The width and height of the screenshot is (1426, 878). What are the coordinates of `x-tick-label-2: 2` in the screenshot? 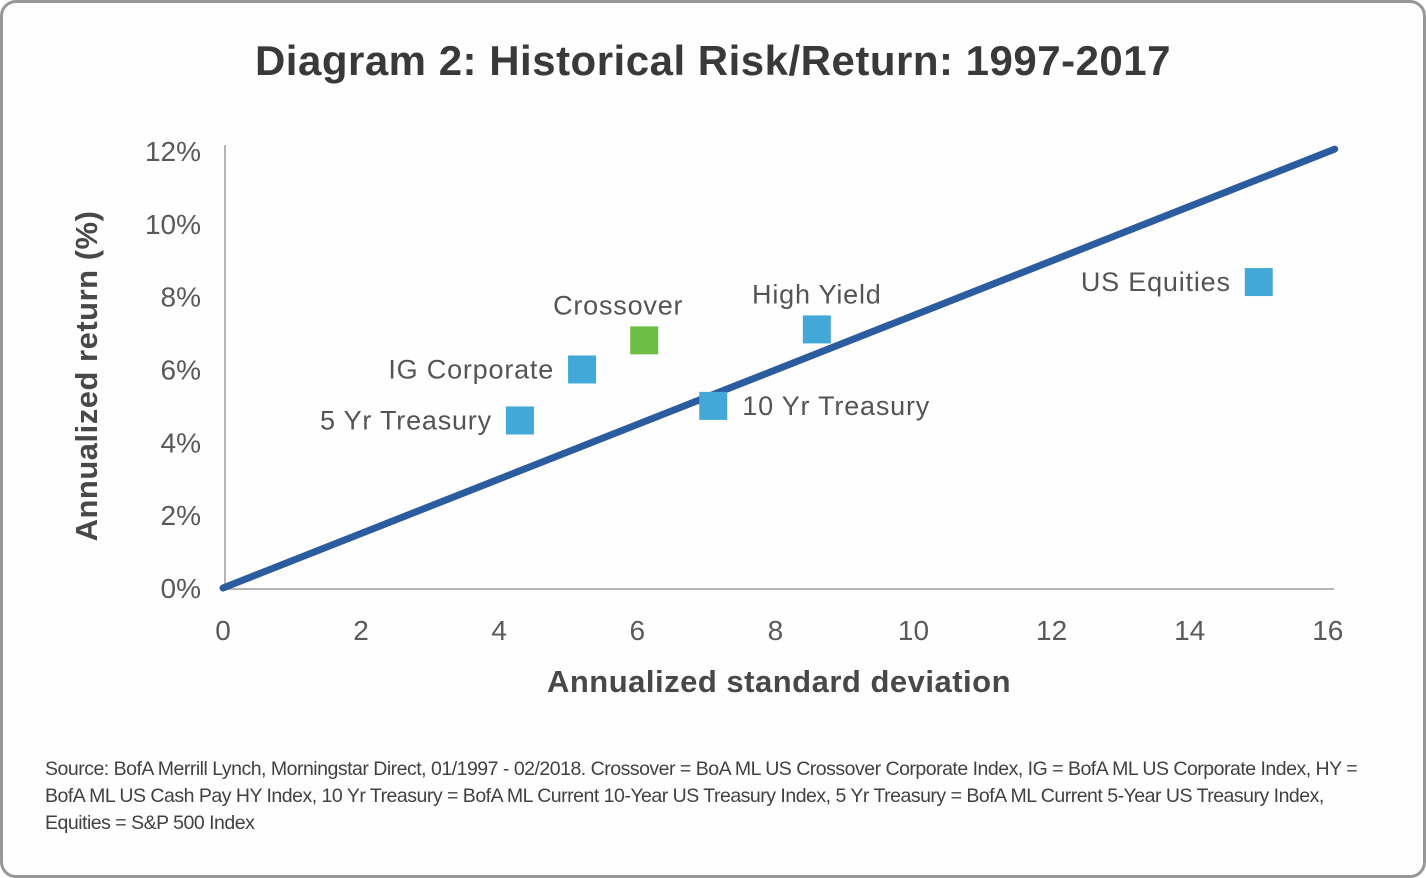 It's located at (361, 630).